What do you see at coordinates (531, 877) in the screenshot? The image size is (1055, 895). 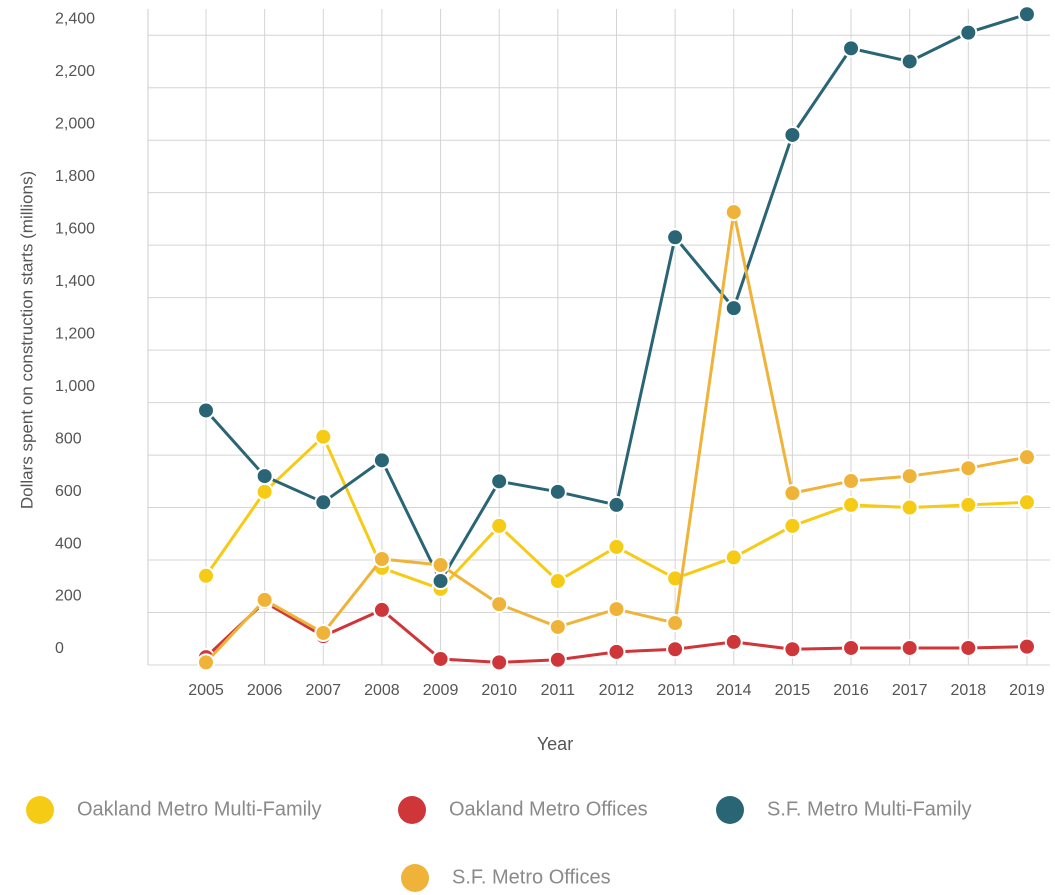 I see `legend-text: S.F. Metro Offices` at bounding box center [531, 877].